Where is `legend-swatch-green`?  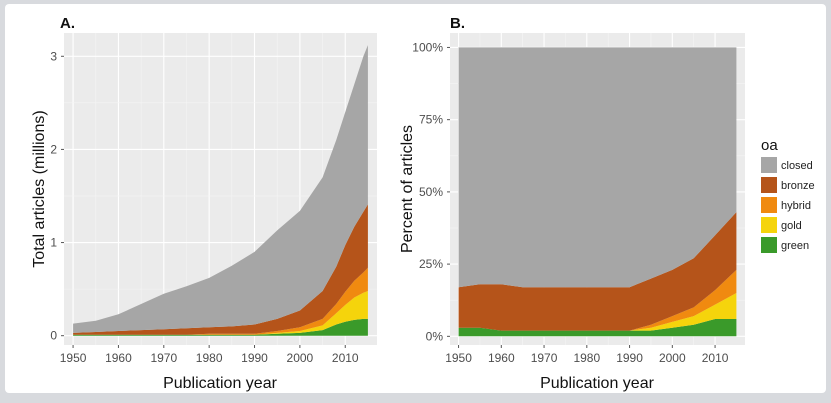
legend-swatch-green is located at coordinates (769, 245).